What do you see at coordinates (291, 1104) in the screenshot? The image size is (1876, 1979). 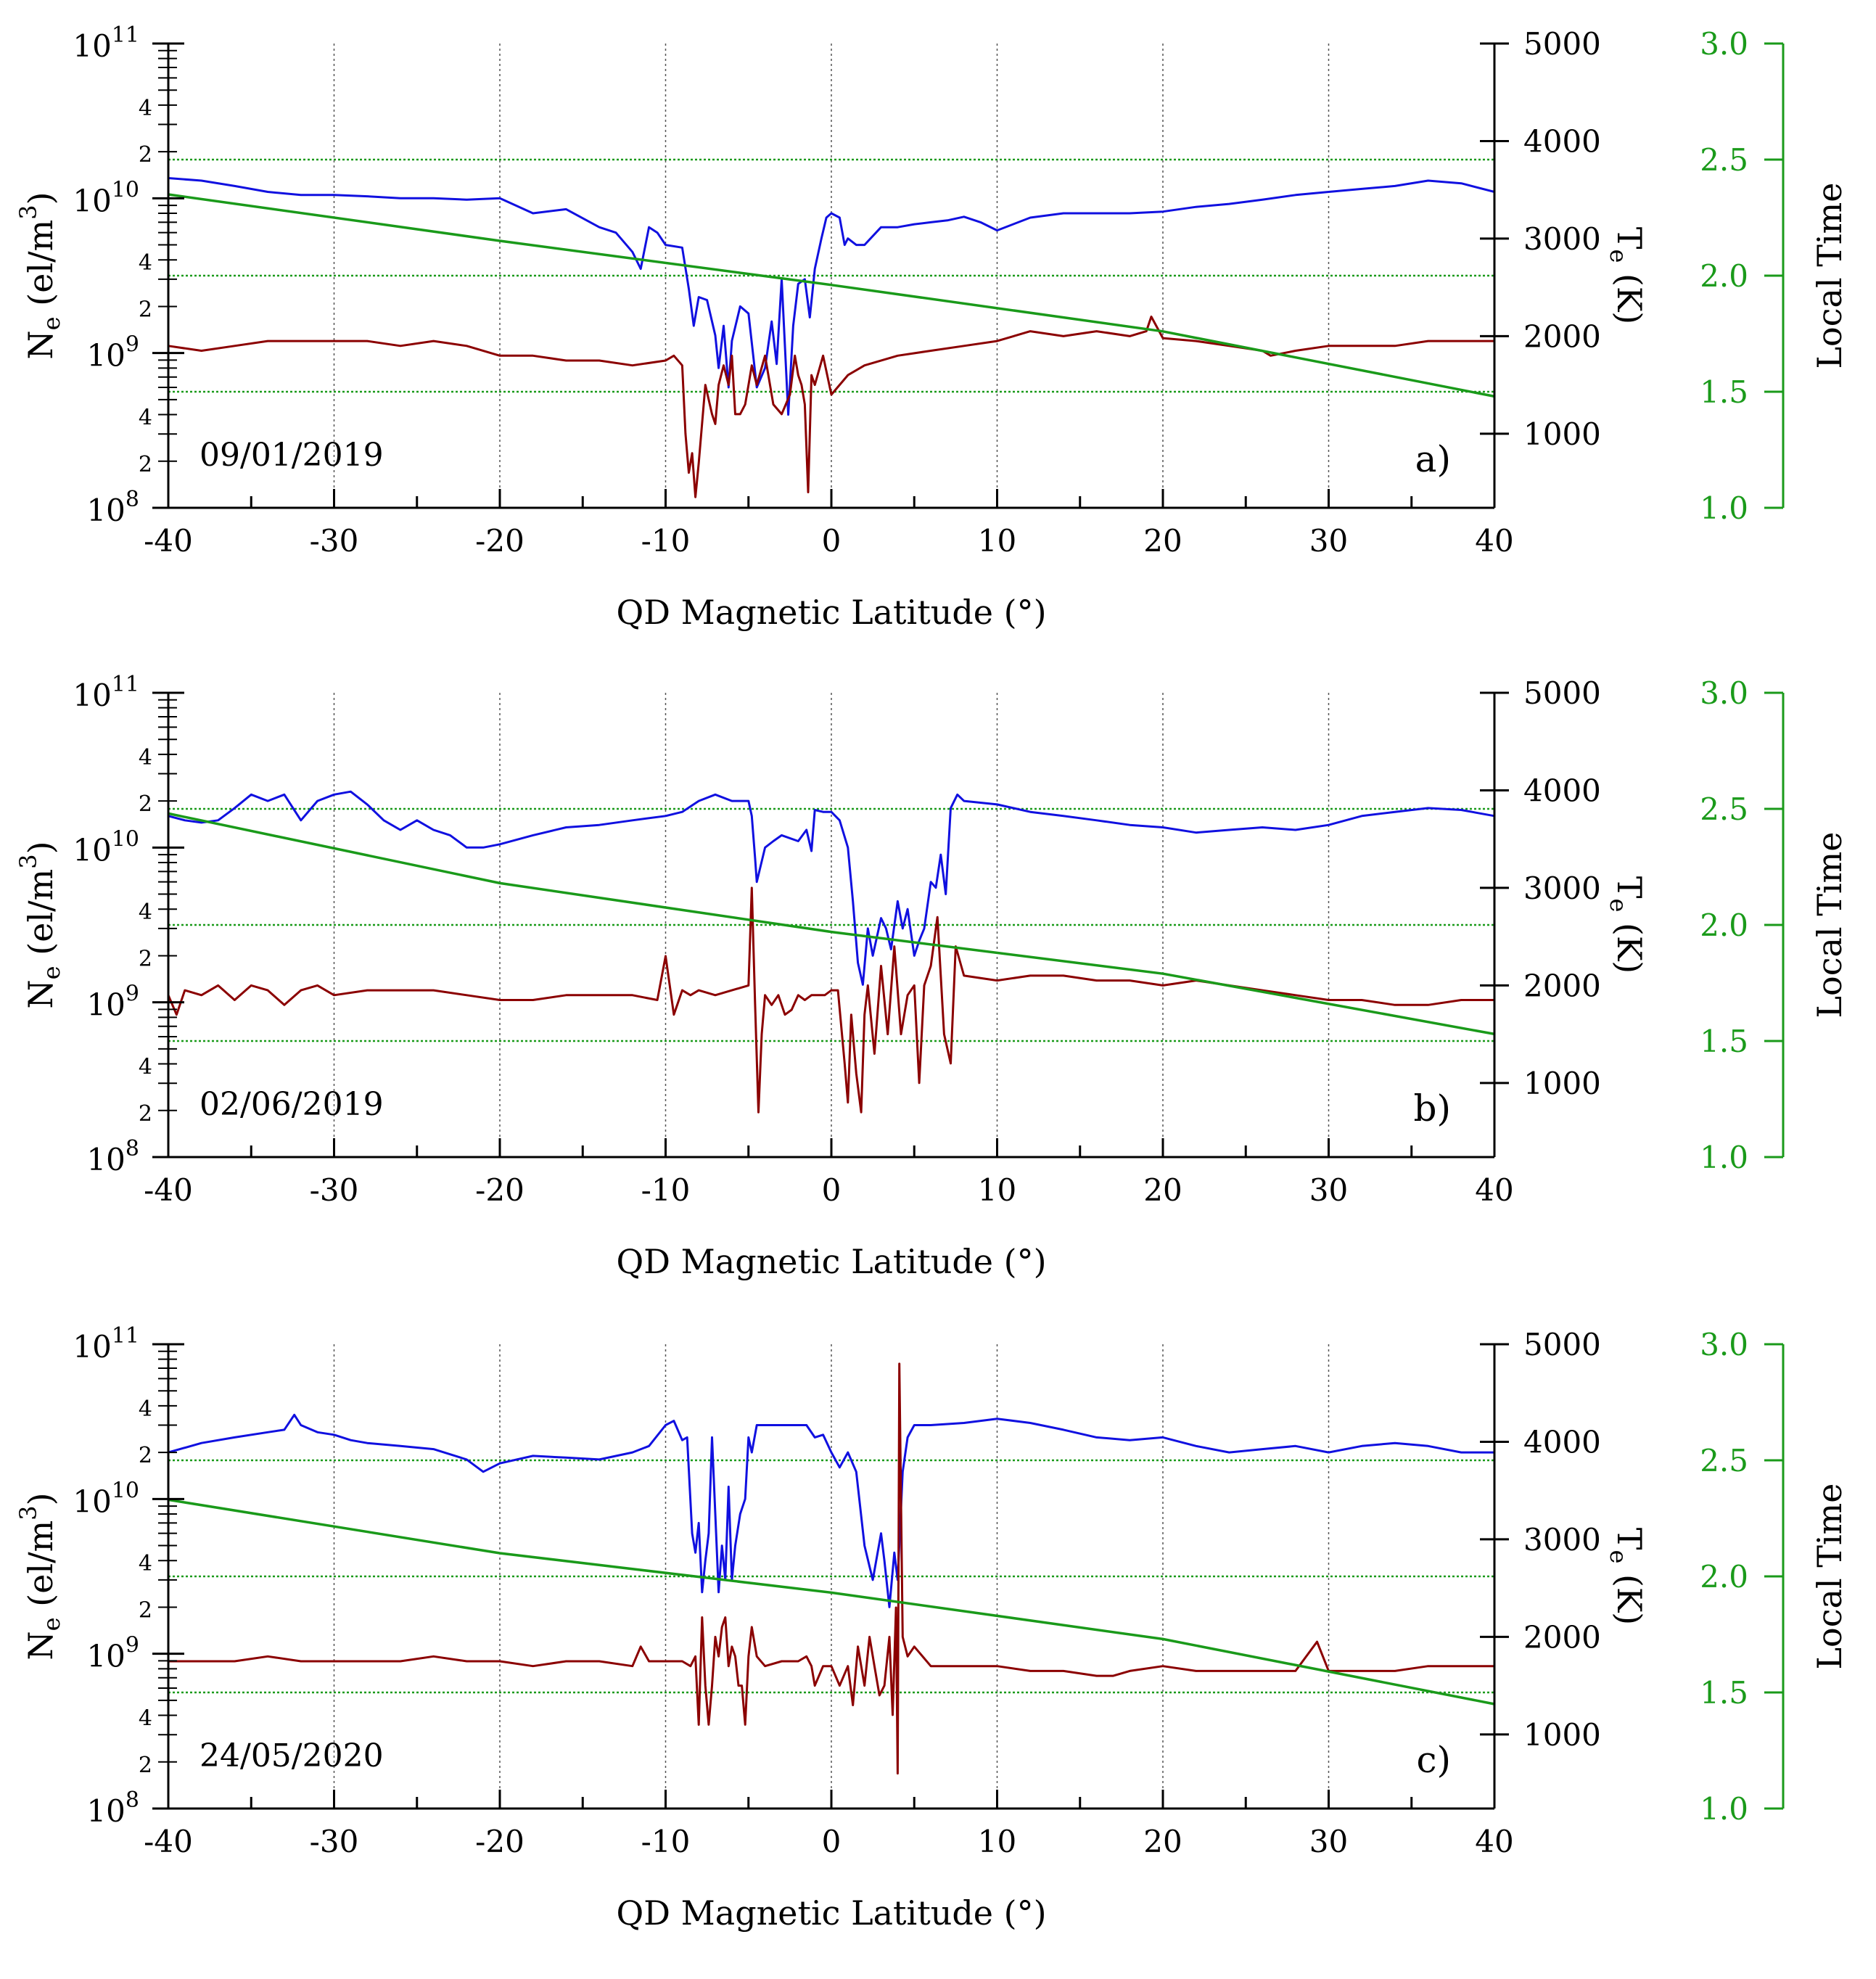 I see `date-label: 02/06/2019` at bounding box center [291, 1104].